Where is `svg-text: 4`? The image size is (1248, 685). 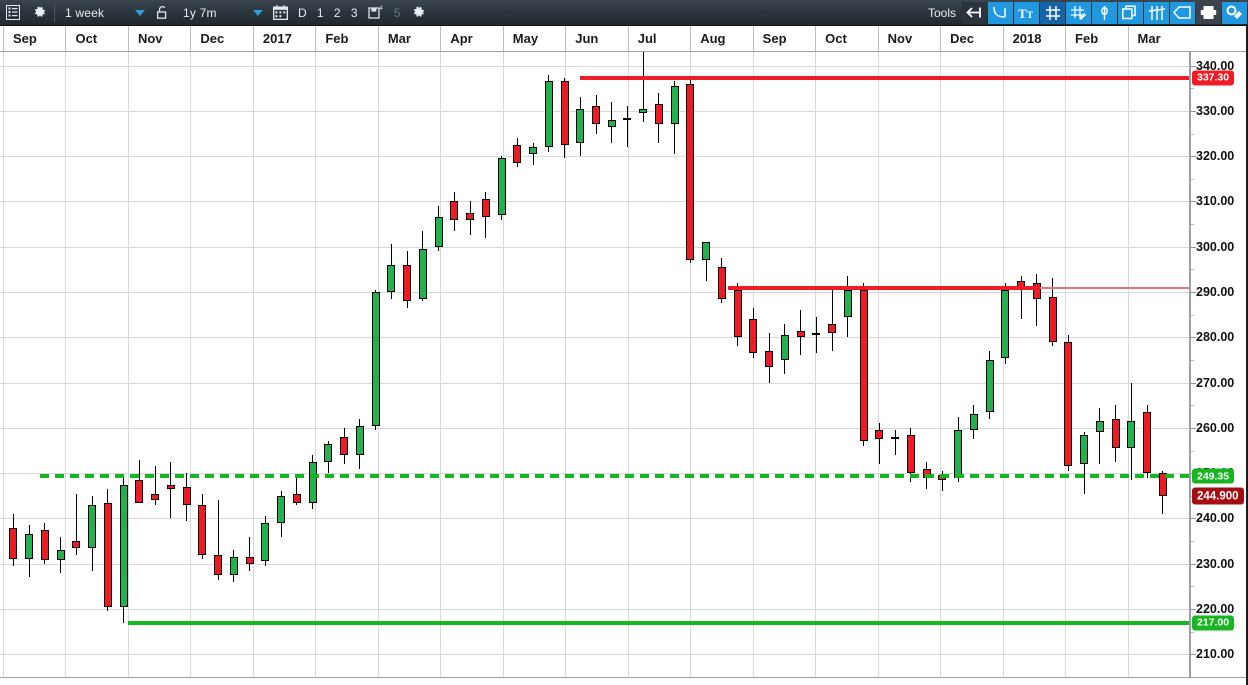
svg-text: 4 is located at coordinates (381, 9).